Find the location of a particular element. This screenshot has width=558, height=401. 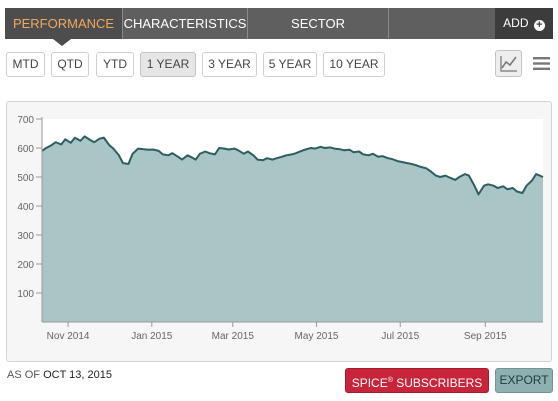

as-of-date: OCT 13, 2015 is located at coordinates (77, 375).